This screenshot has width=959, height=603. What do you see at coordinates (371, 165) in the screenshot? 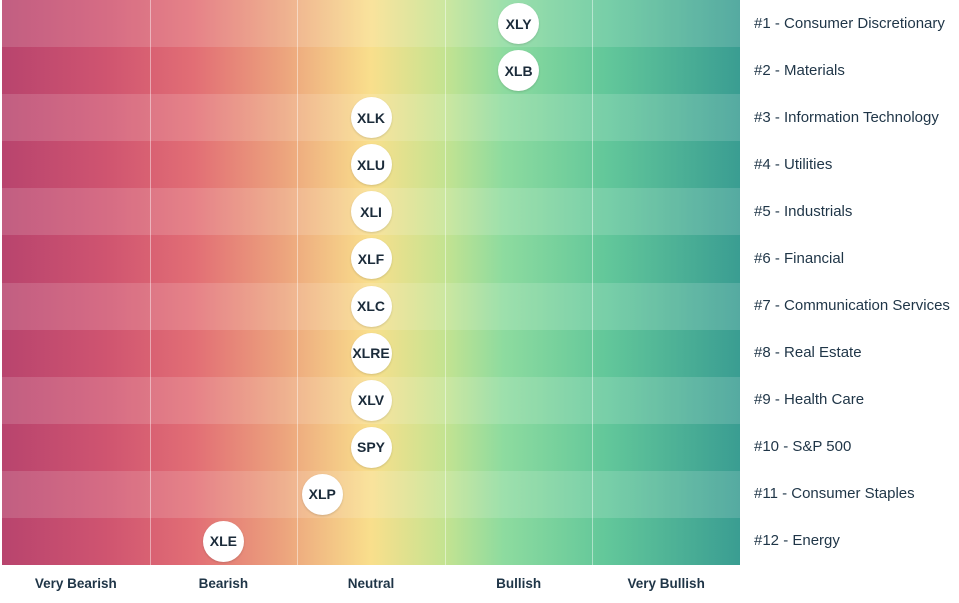
I see `ticker-bubble: XLU` at bounding box center [371, 165].